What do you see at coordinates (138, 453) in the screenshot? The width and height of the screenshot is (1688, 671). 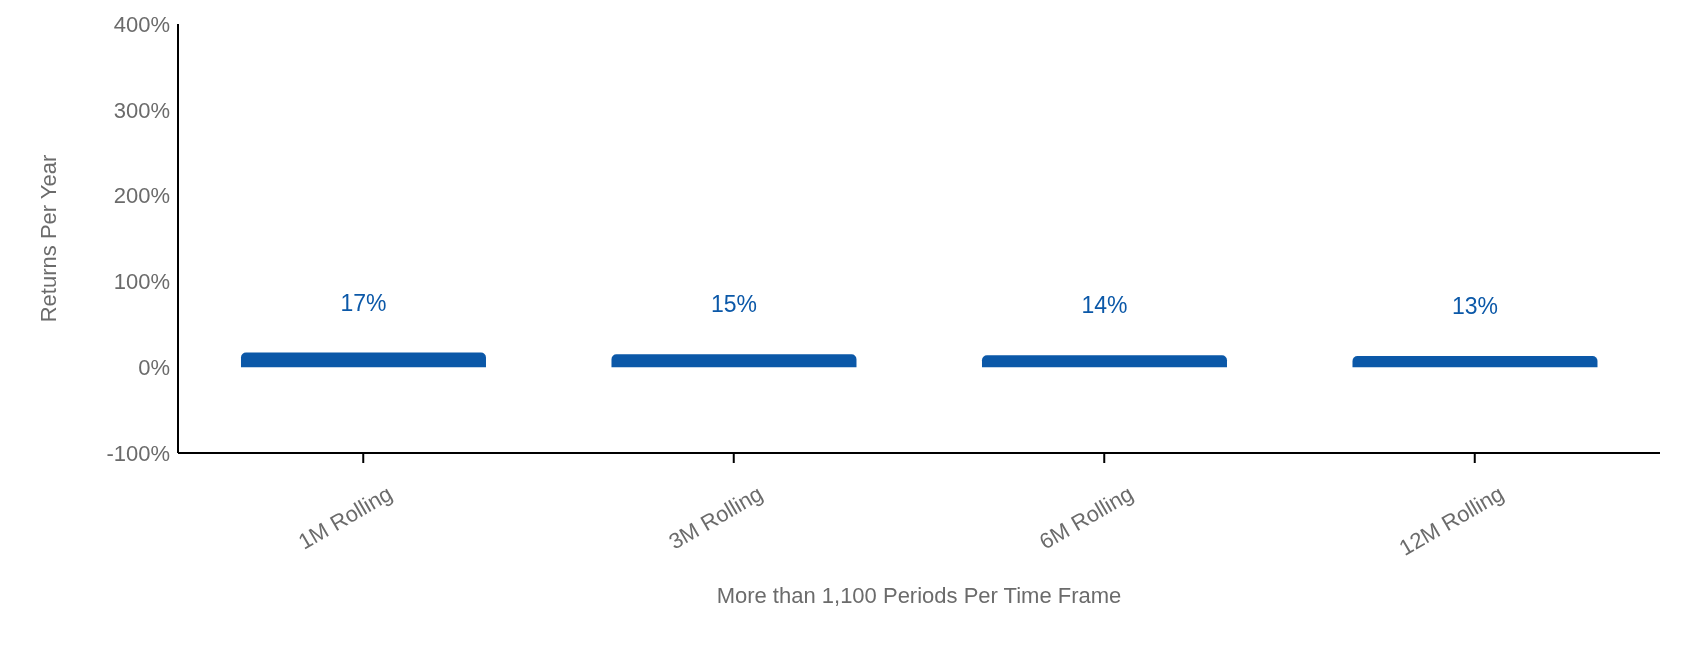 I see `y-tick-label: -100%` at bounding box center [138, 453].